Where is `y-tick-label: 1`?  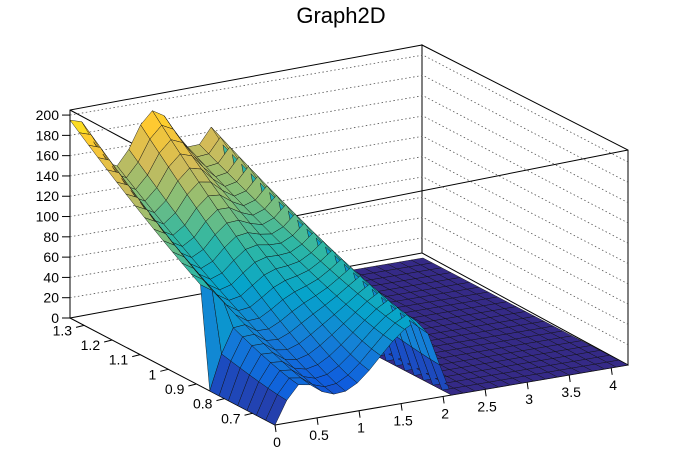
y-tick-label: 1 is located at coordinates (152, 374).